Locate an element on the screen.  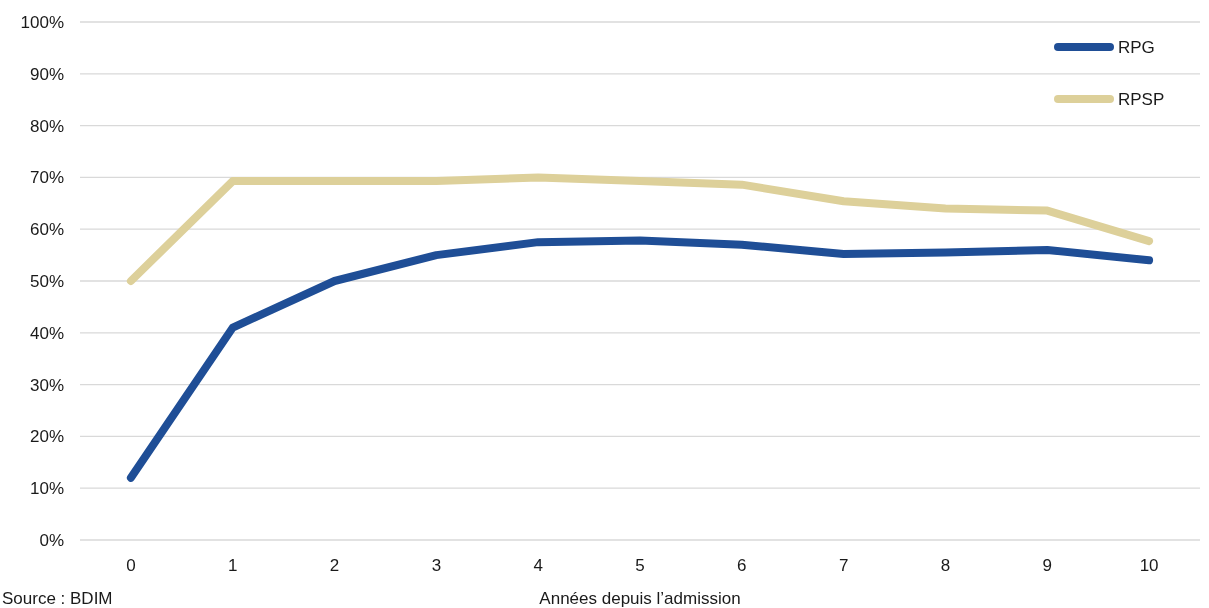
x-tick-label: 4 is located at coordinates (538, 565).